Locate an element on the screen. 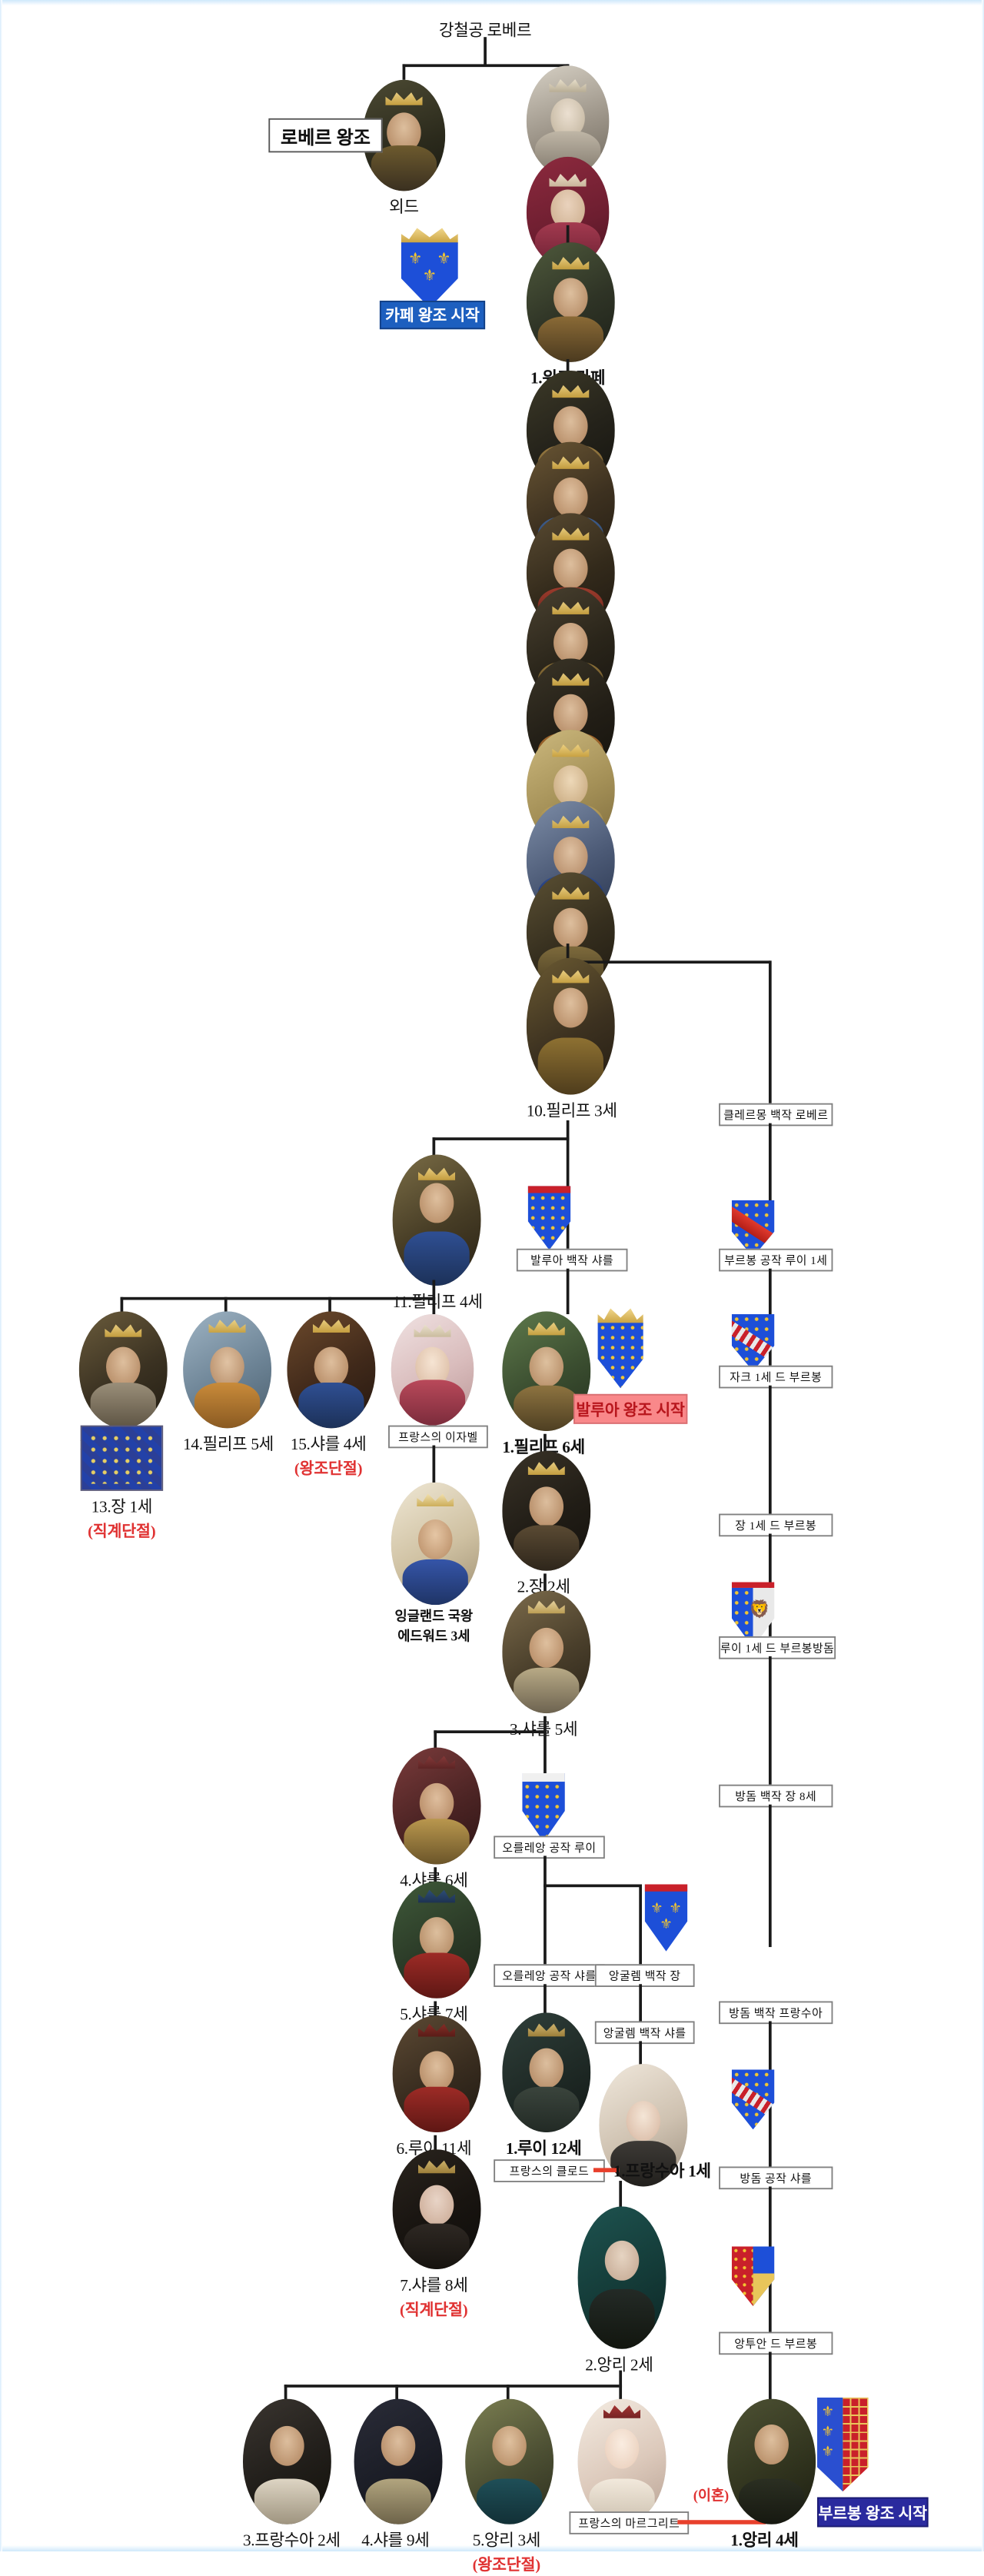 The height and width of the screenshot is (2576, 984). connector-henri2-children is located at coordinates (451, 2386).